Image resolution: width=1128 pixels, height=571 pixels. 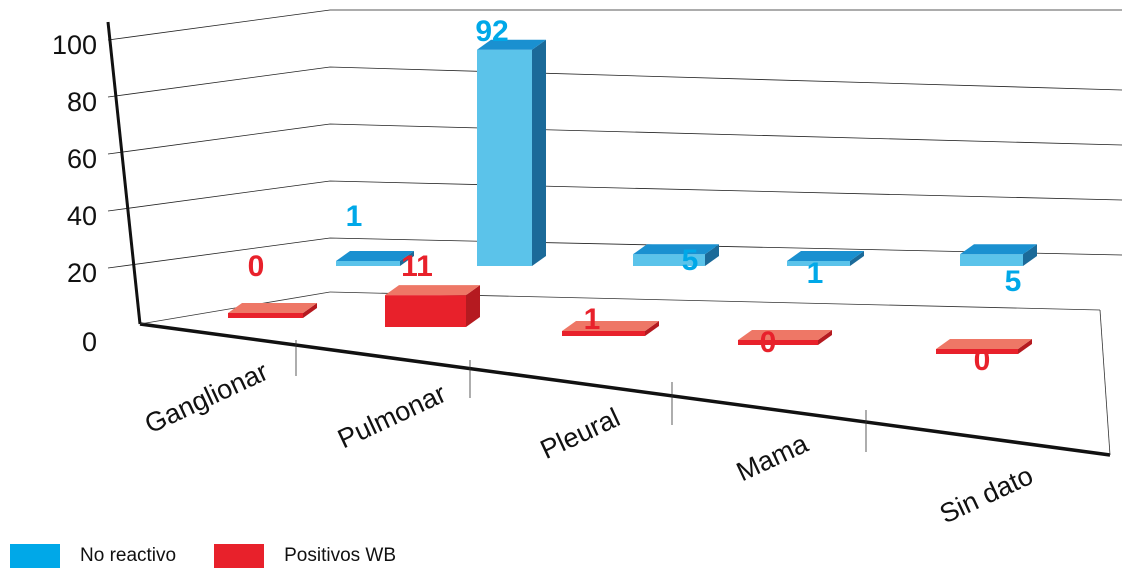 What do you see at coordinates (986, 494) in the screenshot?
I see `x-category-label: Sin dato` at bounding box center [986, 494].